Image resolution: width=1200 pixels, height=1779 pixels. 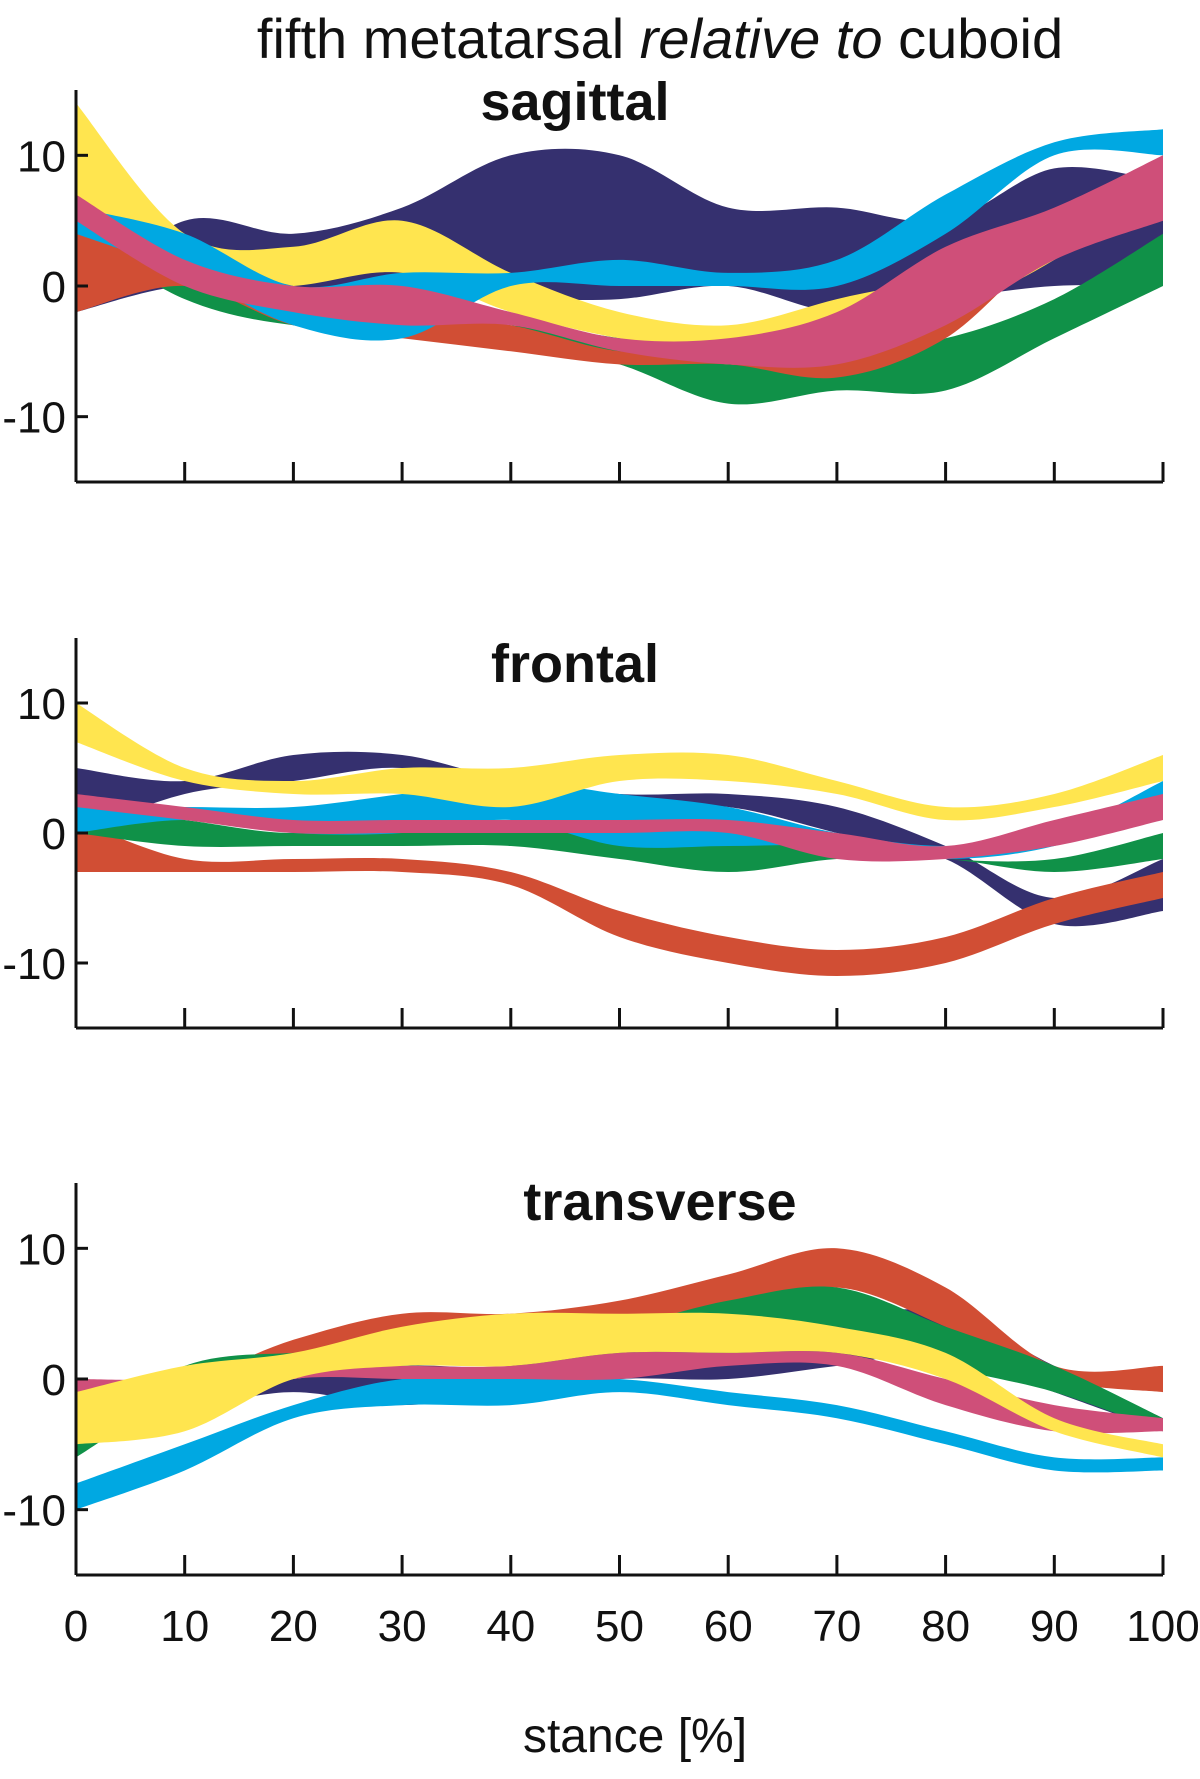 I want to click on x-tick-label: 100, so click(x=1162, y=1626).